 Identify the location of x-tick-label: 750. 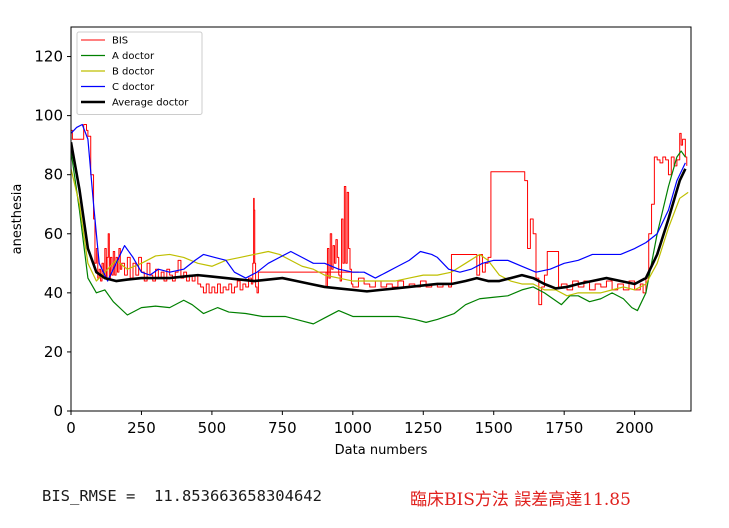
(282, 428).